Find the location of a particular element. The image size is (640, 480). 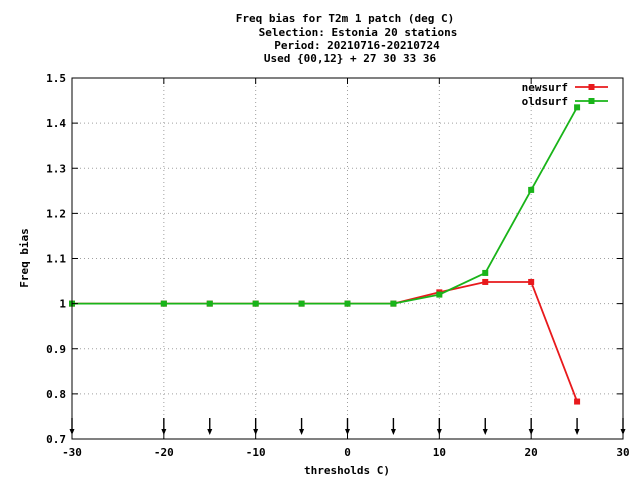

x-tick-label: 30 is located at coordinates (622, 452).